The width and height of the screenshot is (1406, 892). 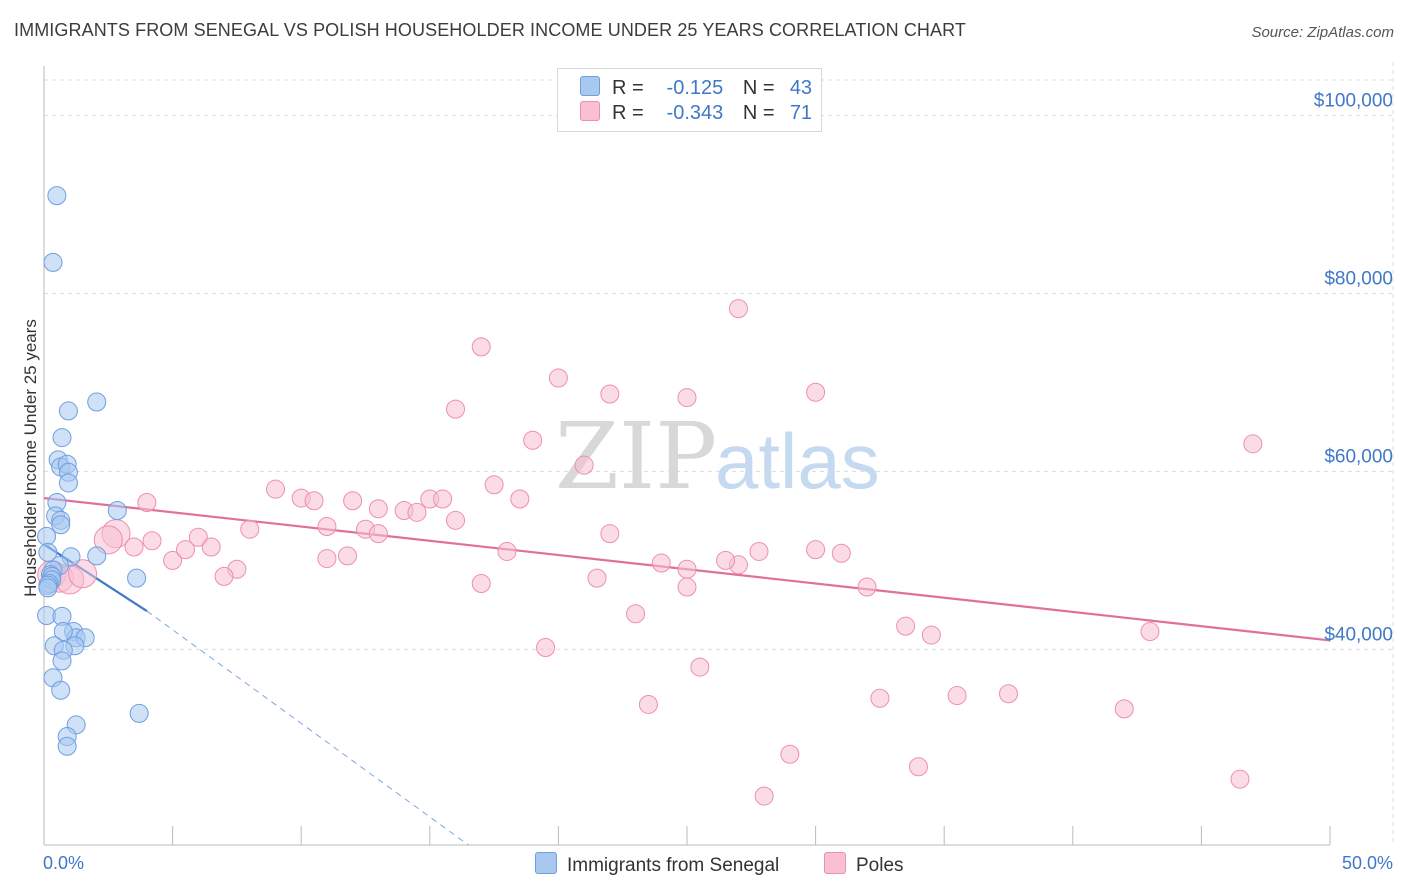 What do you see at coordinates (1322, 32) in the screenshot?
I see `source-label: Source: ZipAtlas.com` at bounding box center [1322, 32].